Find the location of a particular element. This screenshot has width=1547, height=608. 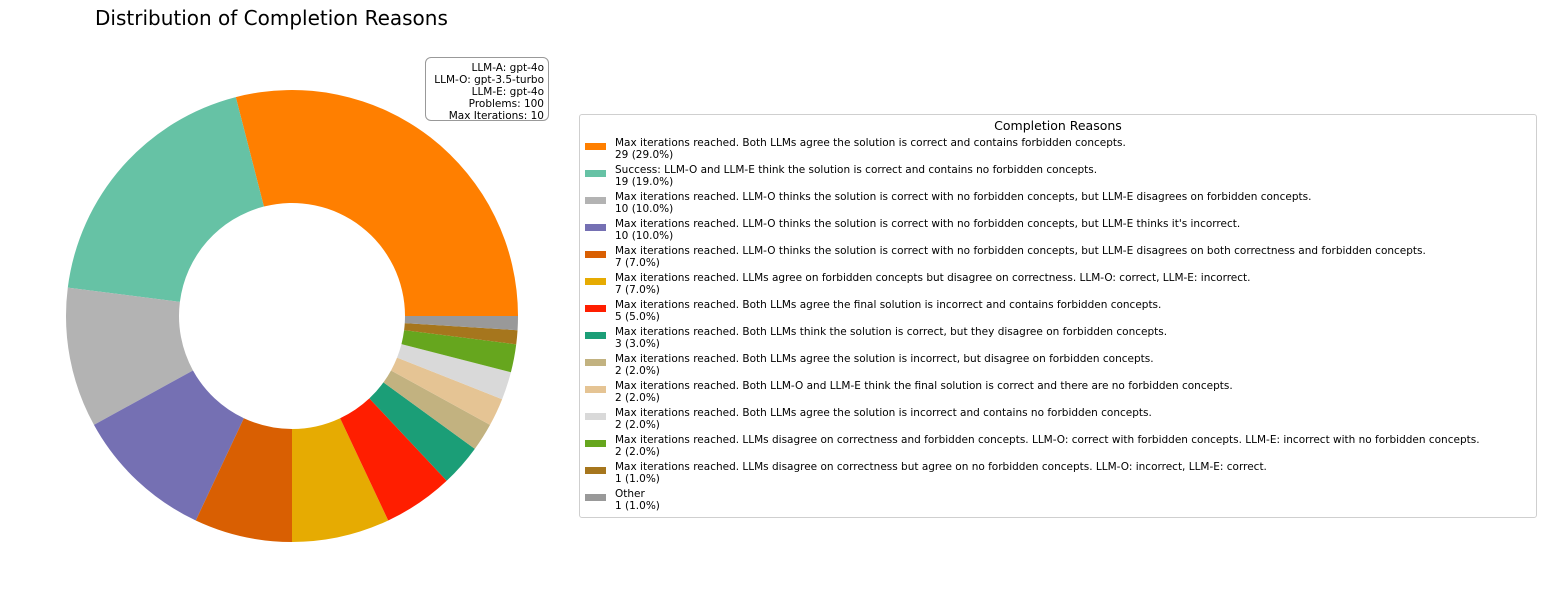

chart-title: Distribution of Completion Reasons is located at coordinates (271, 18).